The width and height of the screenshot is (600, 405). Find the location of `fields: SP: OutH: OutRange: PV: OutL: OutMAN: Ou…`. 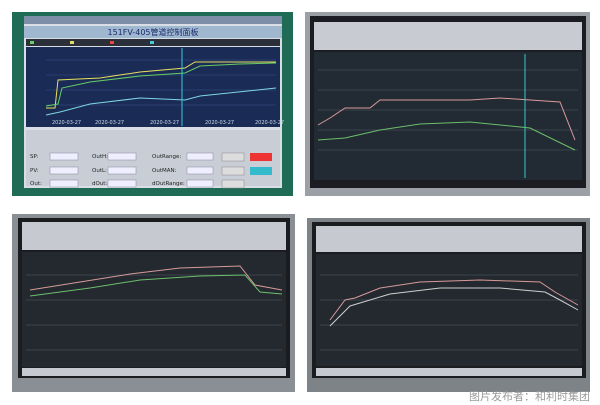

fields: SP: OutH: OutRange: PV: OutL: OutMAN: Ou… is located at coordinates (107, 170).